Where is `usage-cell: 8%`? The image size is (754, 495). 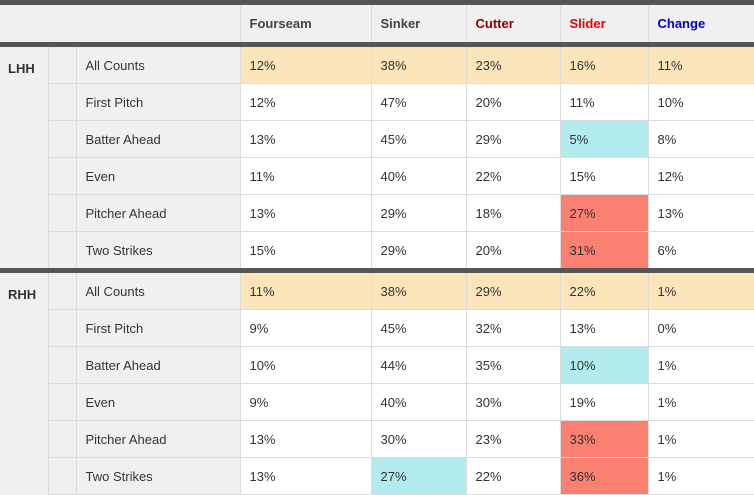
usage-cell: 8% is located at coordinates (700, 139).